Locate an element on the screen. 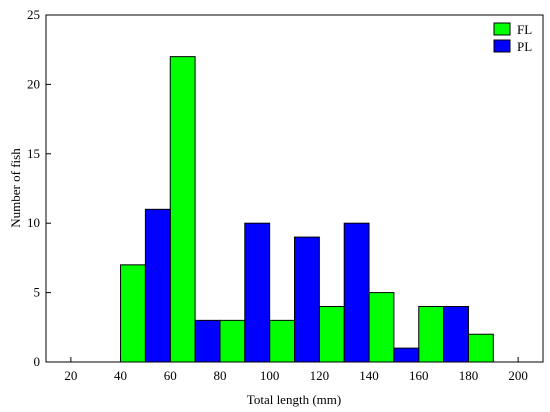 Image resolution: width=550 pixels, height=412 pixels. x-tick-label: 20 is located at coordinates (70, 375).